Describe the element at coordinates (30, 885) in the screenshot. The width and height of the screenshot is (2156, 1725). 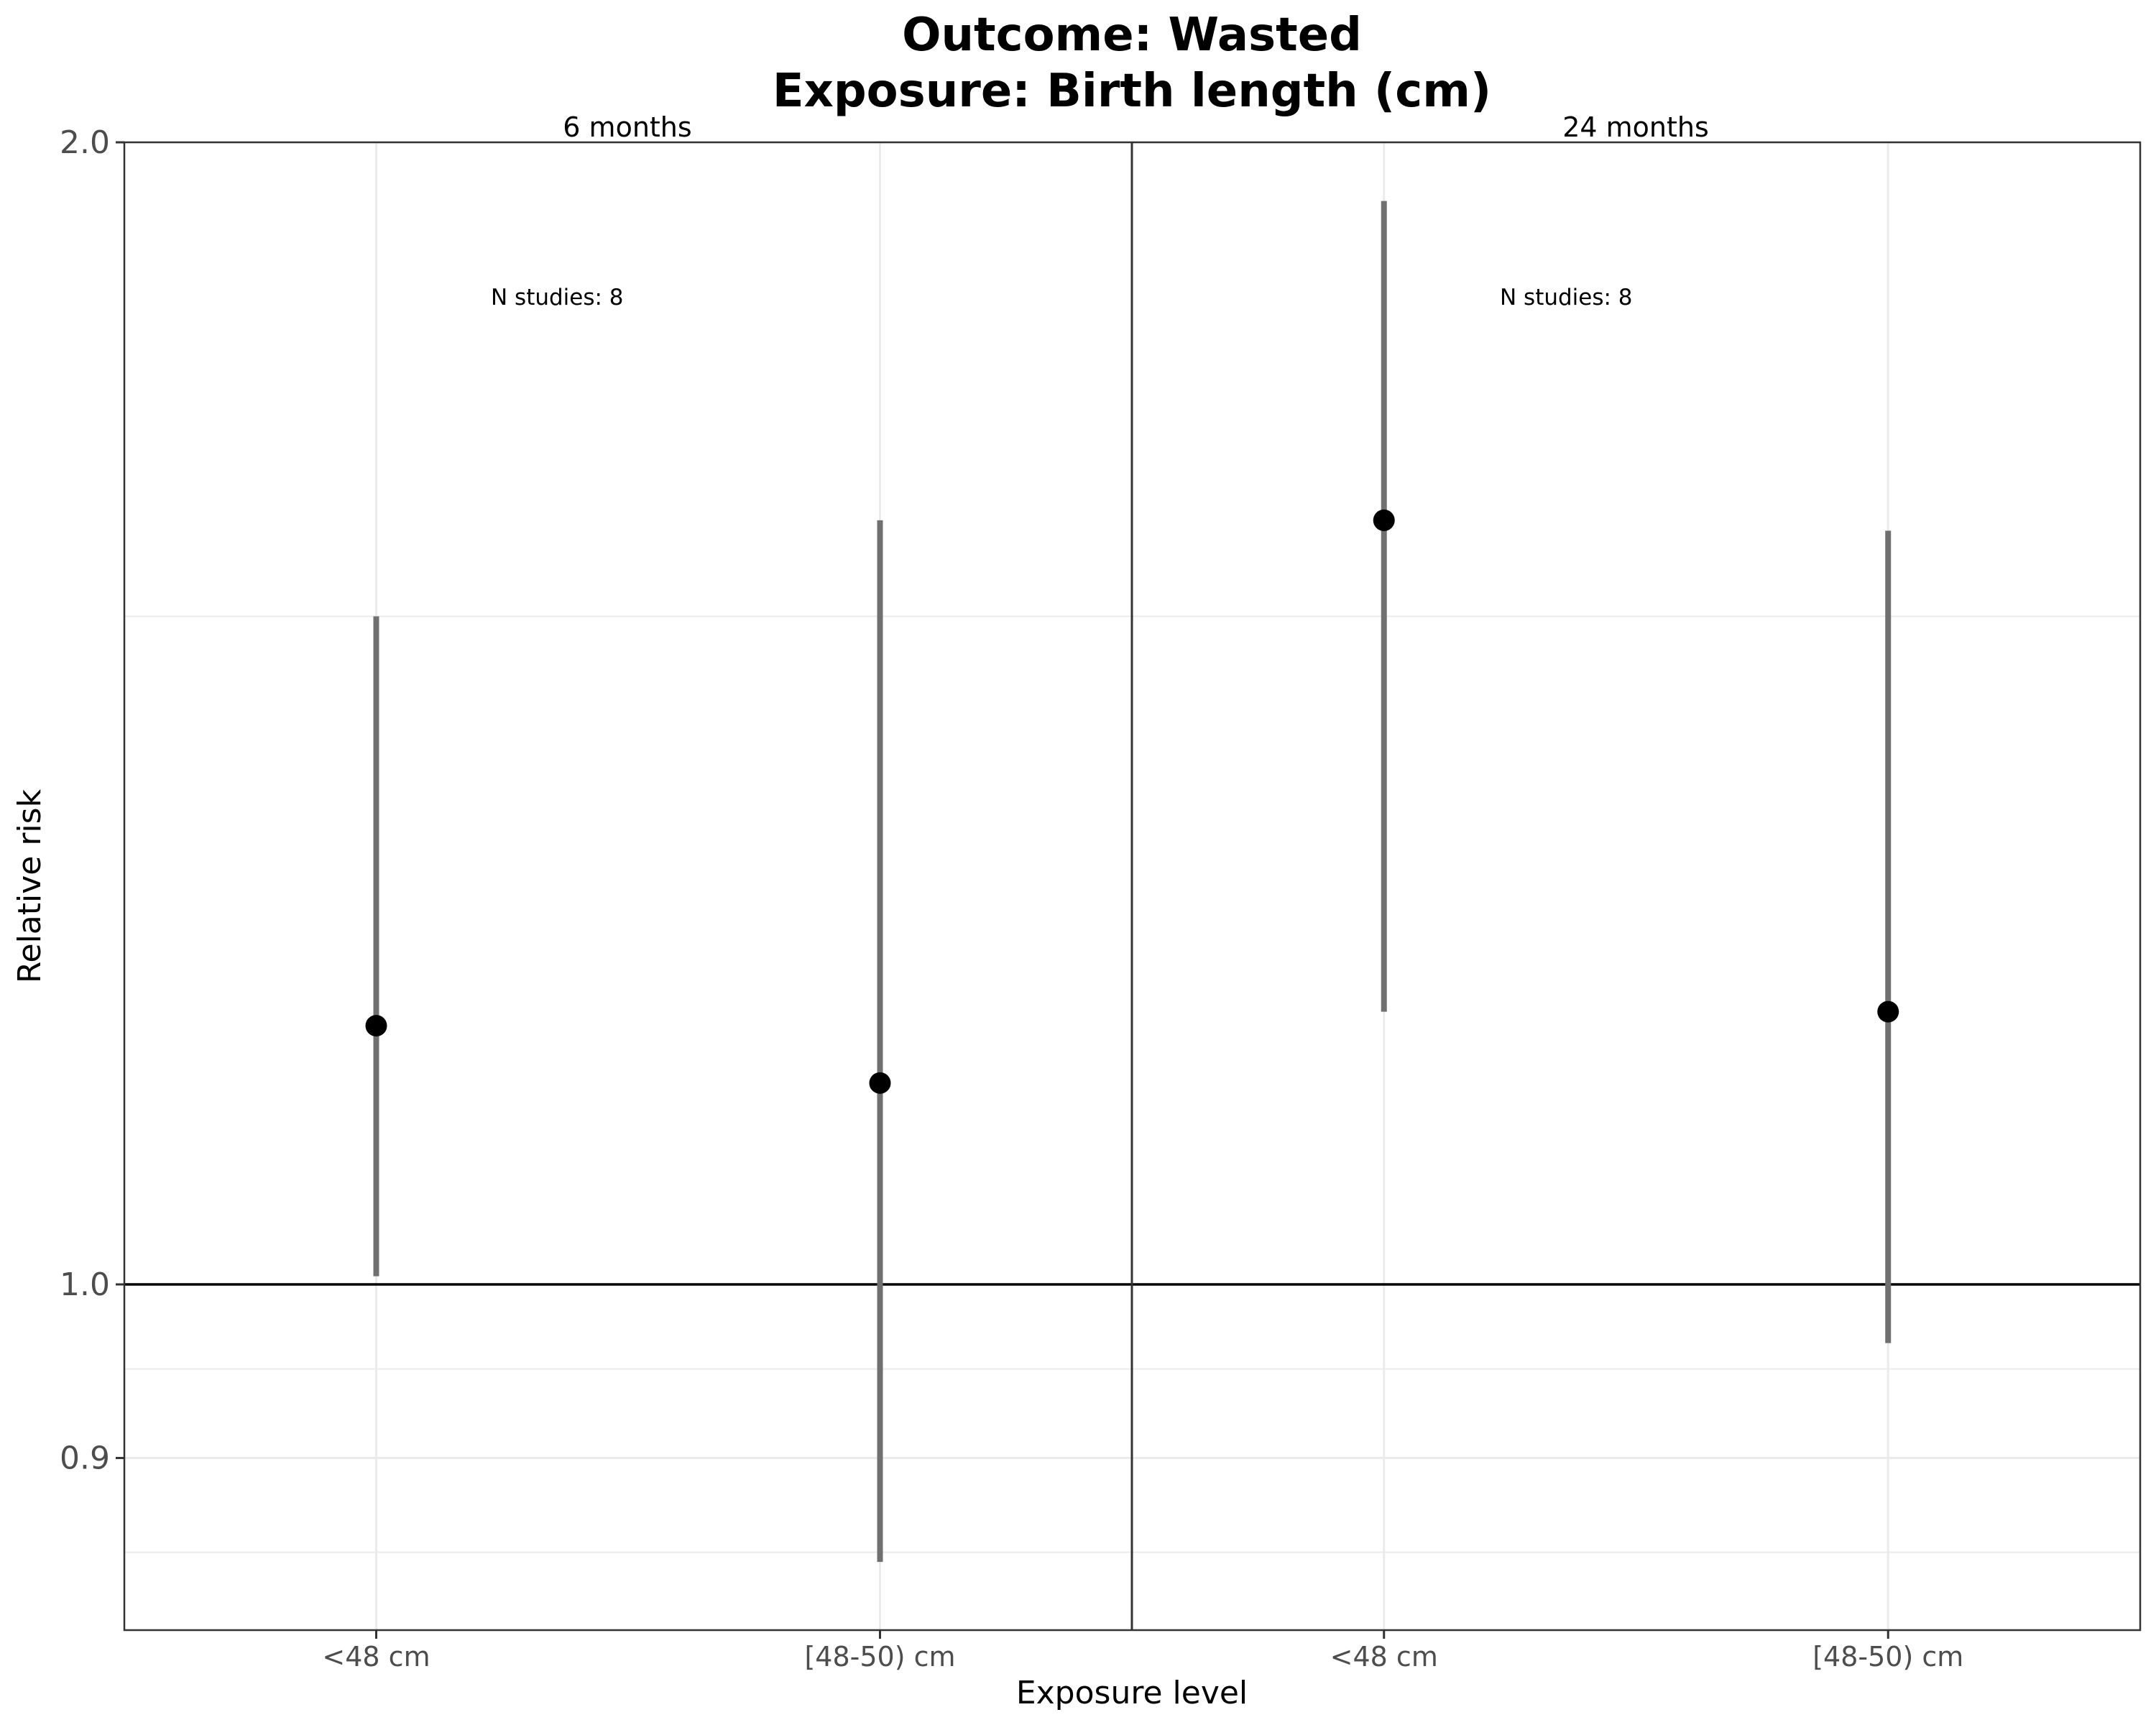
I see `y-axis-title: Relative risk` at that location.